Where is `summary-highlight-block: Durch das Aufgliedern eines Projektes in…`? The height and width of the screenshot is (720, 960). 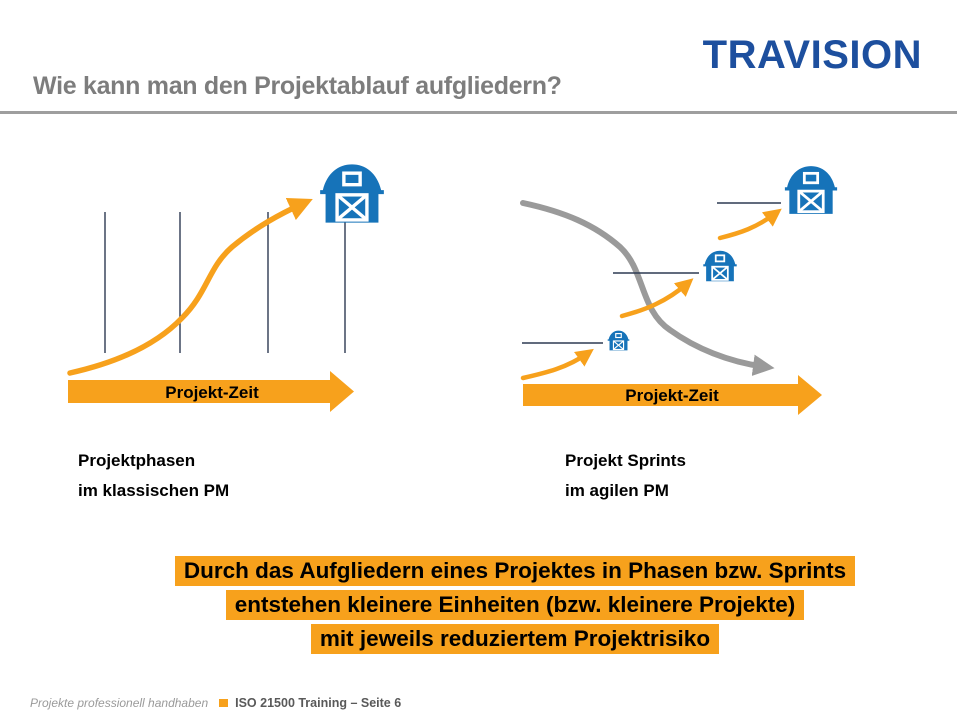 summary-highlight-block: Durch das Aufgliedern eines Projektes in… is located at coordinates (515, 605).